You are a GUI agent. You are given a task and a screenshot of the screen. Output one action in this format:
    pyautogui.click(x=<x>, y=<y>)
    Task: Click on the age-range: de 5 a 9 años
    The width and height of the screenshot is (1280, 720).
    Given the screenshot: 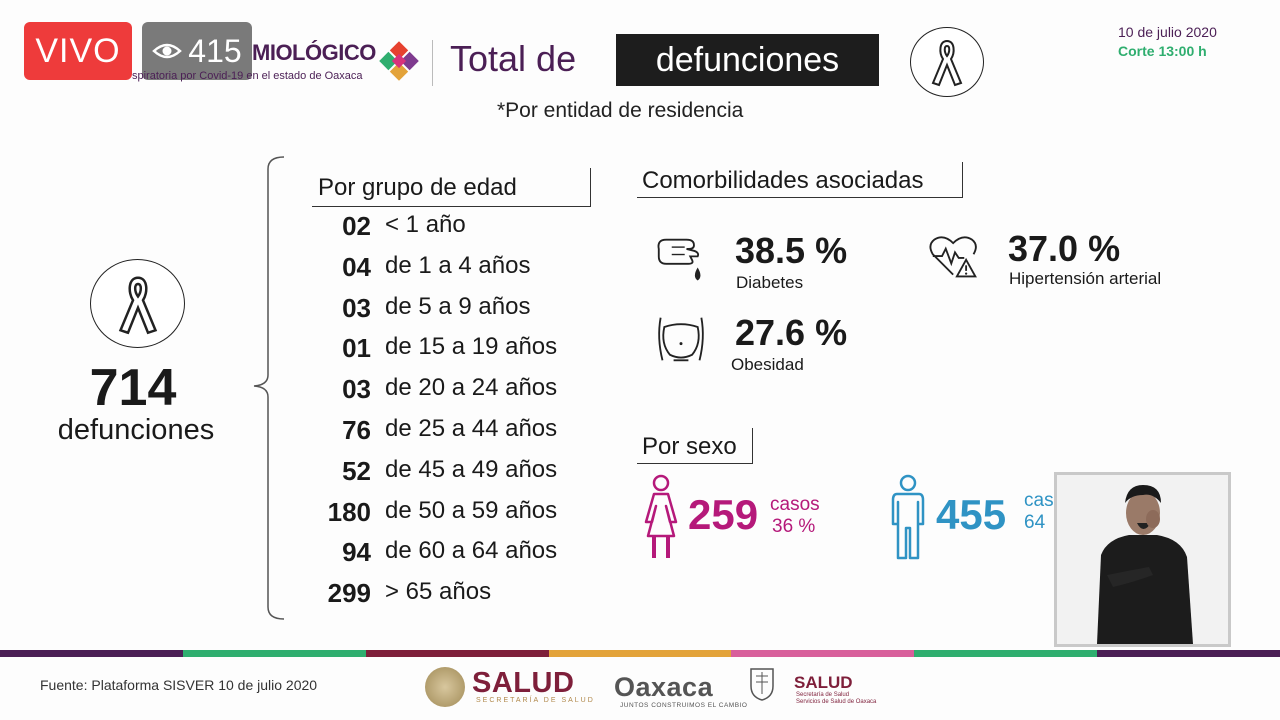 What is the action you would take?
    pyautogui.click(x=458, y=306)
    